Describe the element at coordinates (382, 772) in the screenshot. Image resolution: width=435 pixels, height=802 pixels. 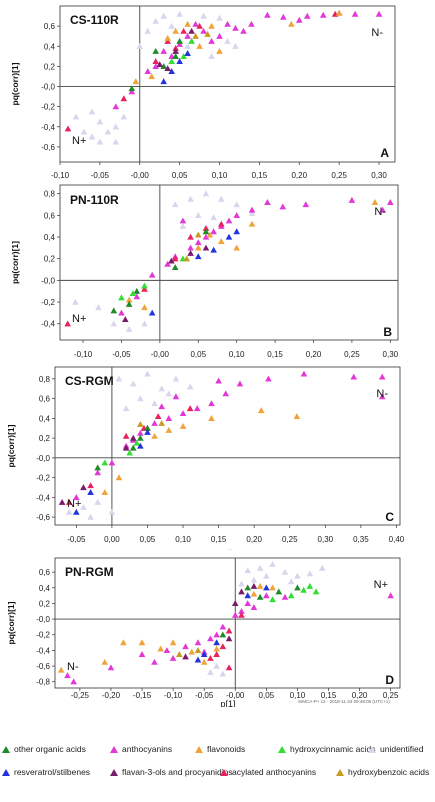
I see `legend-item-hydroxybenzoic-acids: hydroxybenzoic acids` at that location.